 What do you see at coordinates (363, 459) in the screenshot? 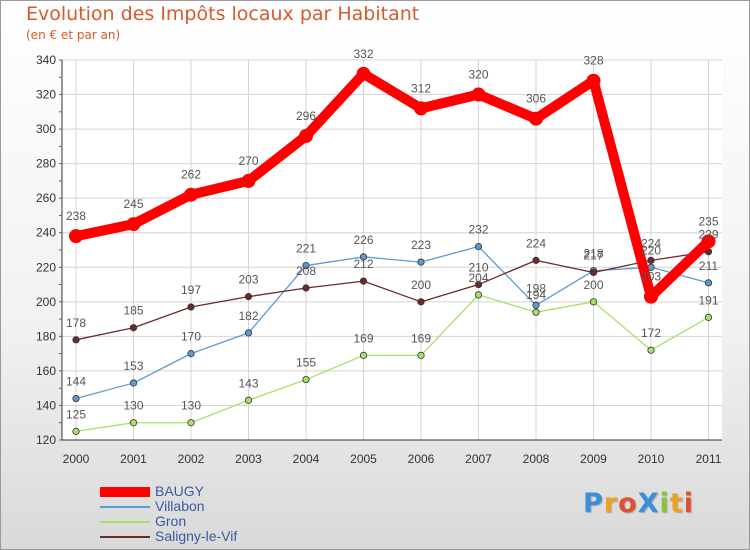
I see `x-tick-label: 2005` at bounding box center [363, 459].